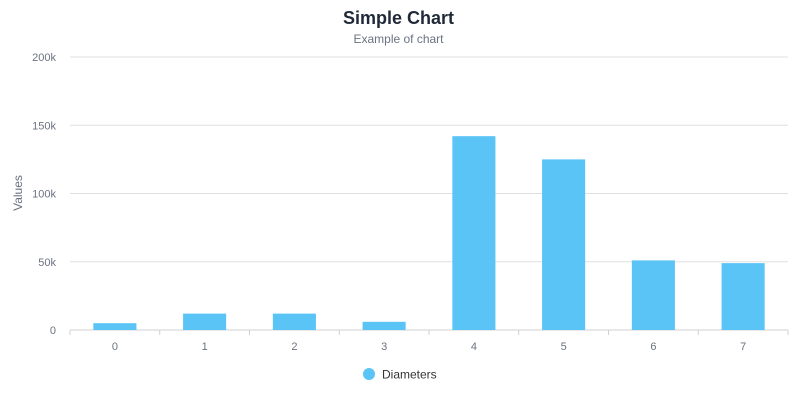  What do you see at coordinates (44, 126) in the screenshot?
I see `y-tick-label: 150k` at bounding box center [44, 126].